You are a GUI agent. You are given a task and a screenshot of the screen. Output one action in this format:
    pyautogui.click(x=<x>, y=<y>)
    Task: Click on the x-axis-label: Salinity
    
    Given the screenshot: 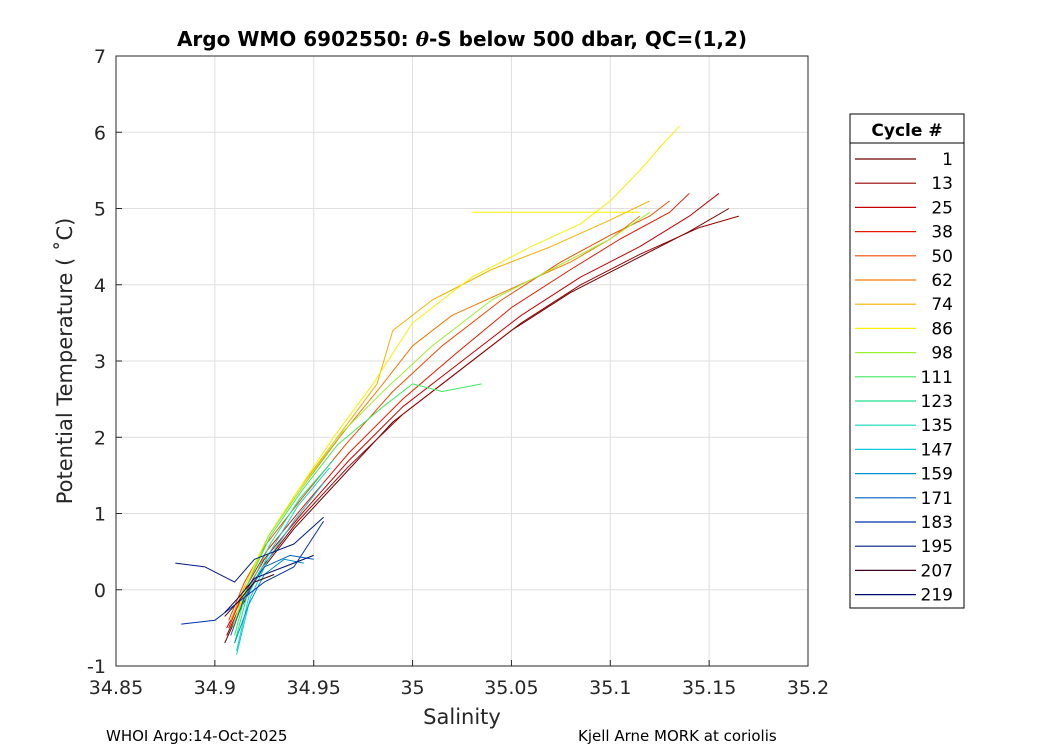 What is the action you would take?
    pyautogui.click(x=462, y=717)
    